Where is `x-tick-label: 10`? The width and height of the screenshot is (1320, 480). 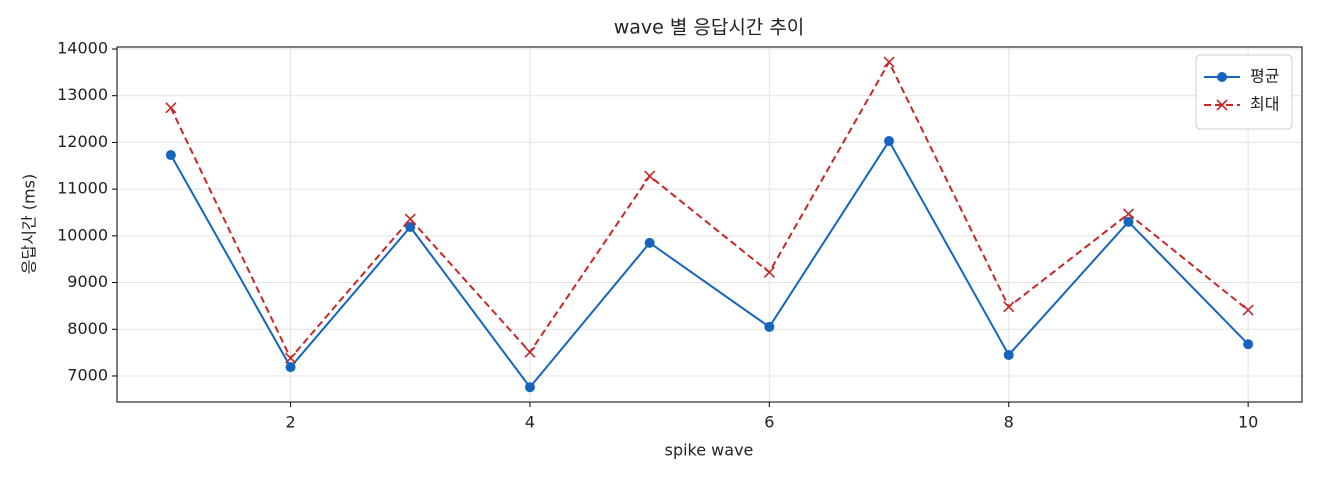 x-tick-label: 10 is located at coordinates (1248, 422).